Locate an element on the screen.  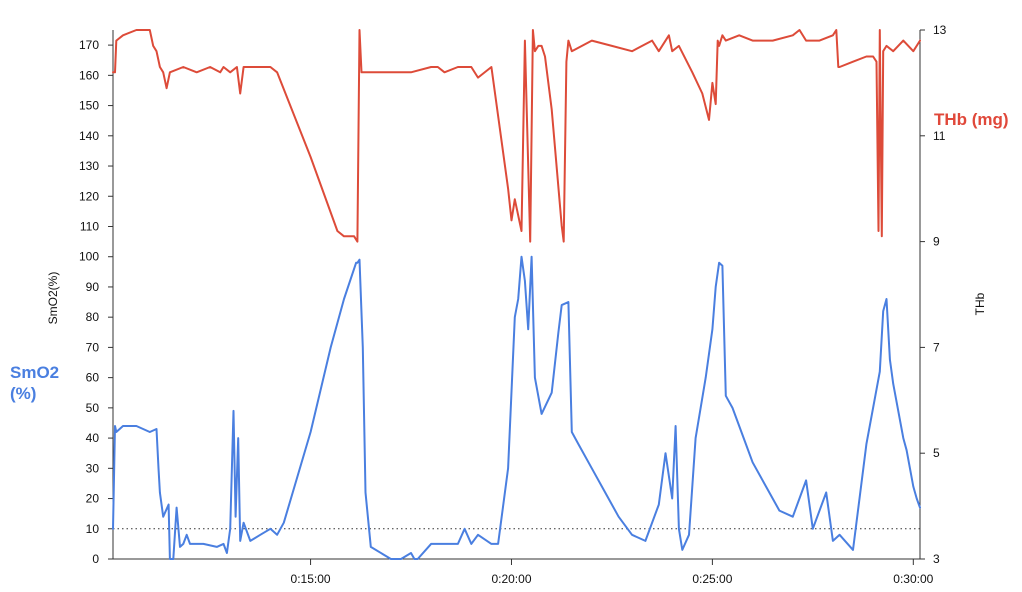
right-tick-label: 7 is located at coordinates (936, 347).